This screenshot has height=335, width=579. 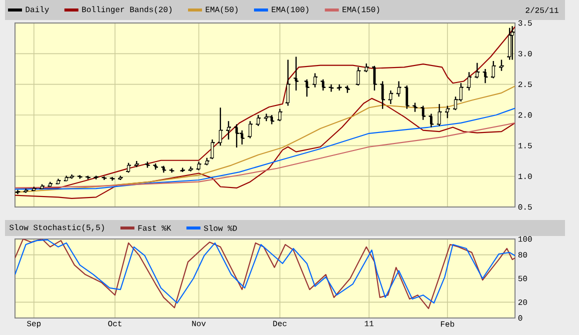 I want to click on legend-label: Slow %D, so click(x=220, y=228).